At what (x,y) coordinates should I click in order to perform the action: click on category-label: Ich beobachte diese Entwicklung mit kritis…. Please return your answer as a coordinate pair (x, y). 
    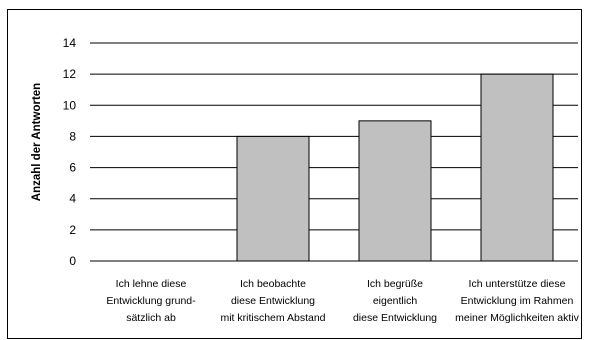
    Looking at the image, I should click on (272, 301).